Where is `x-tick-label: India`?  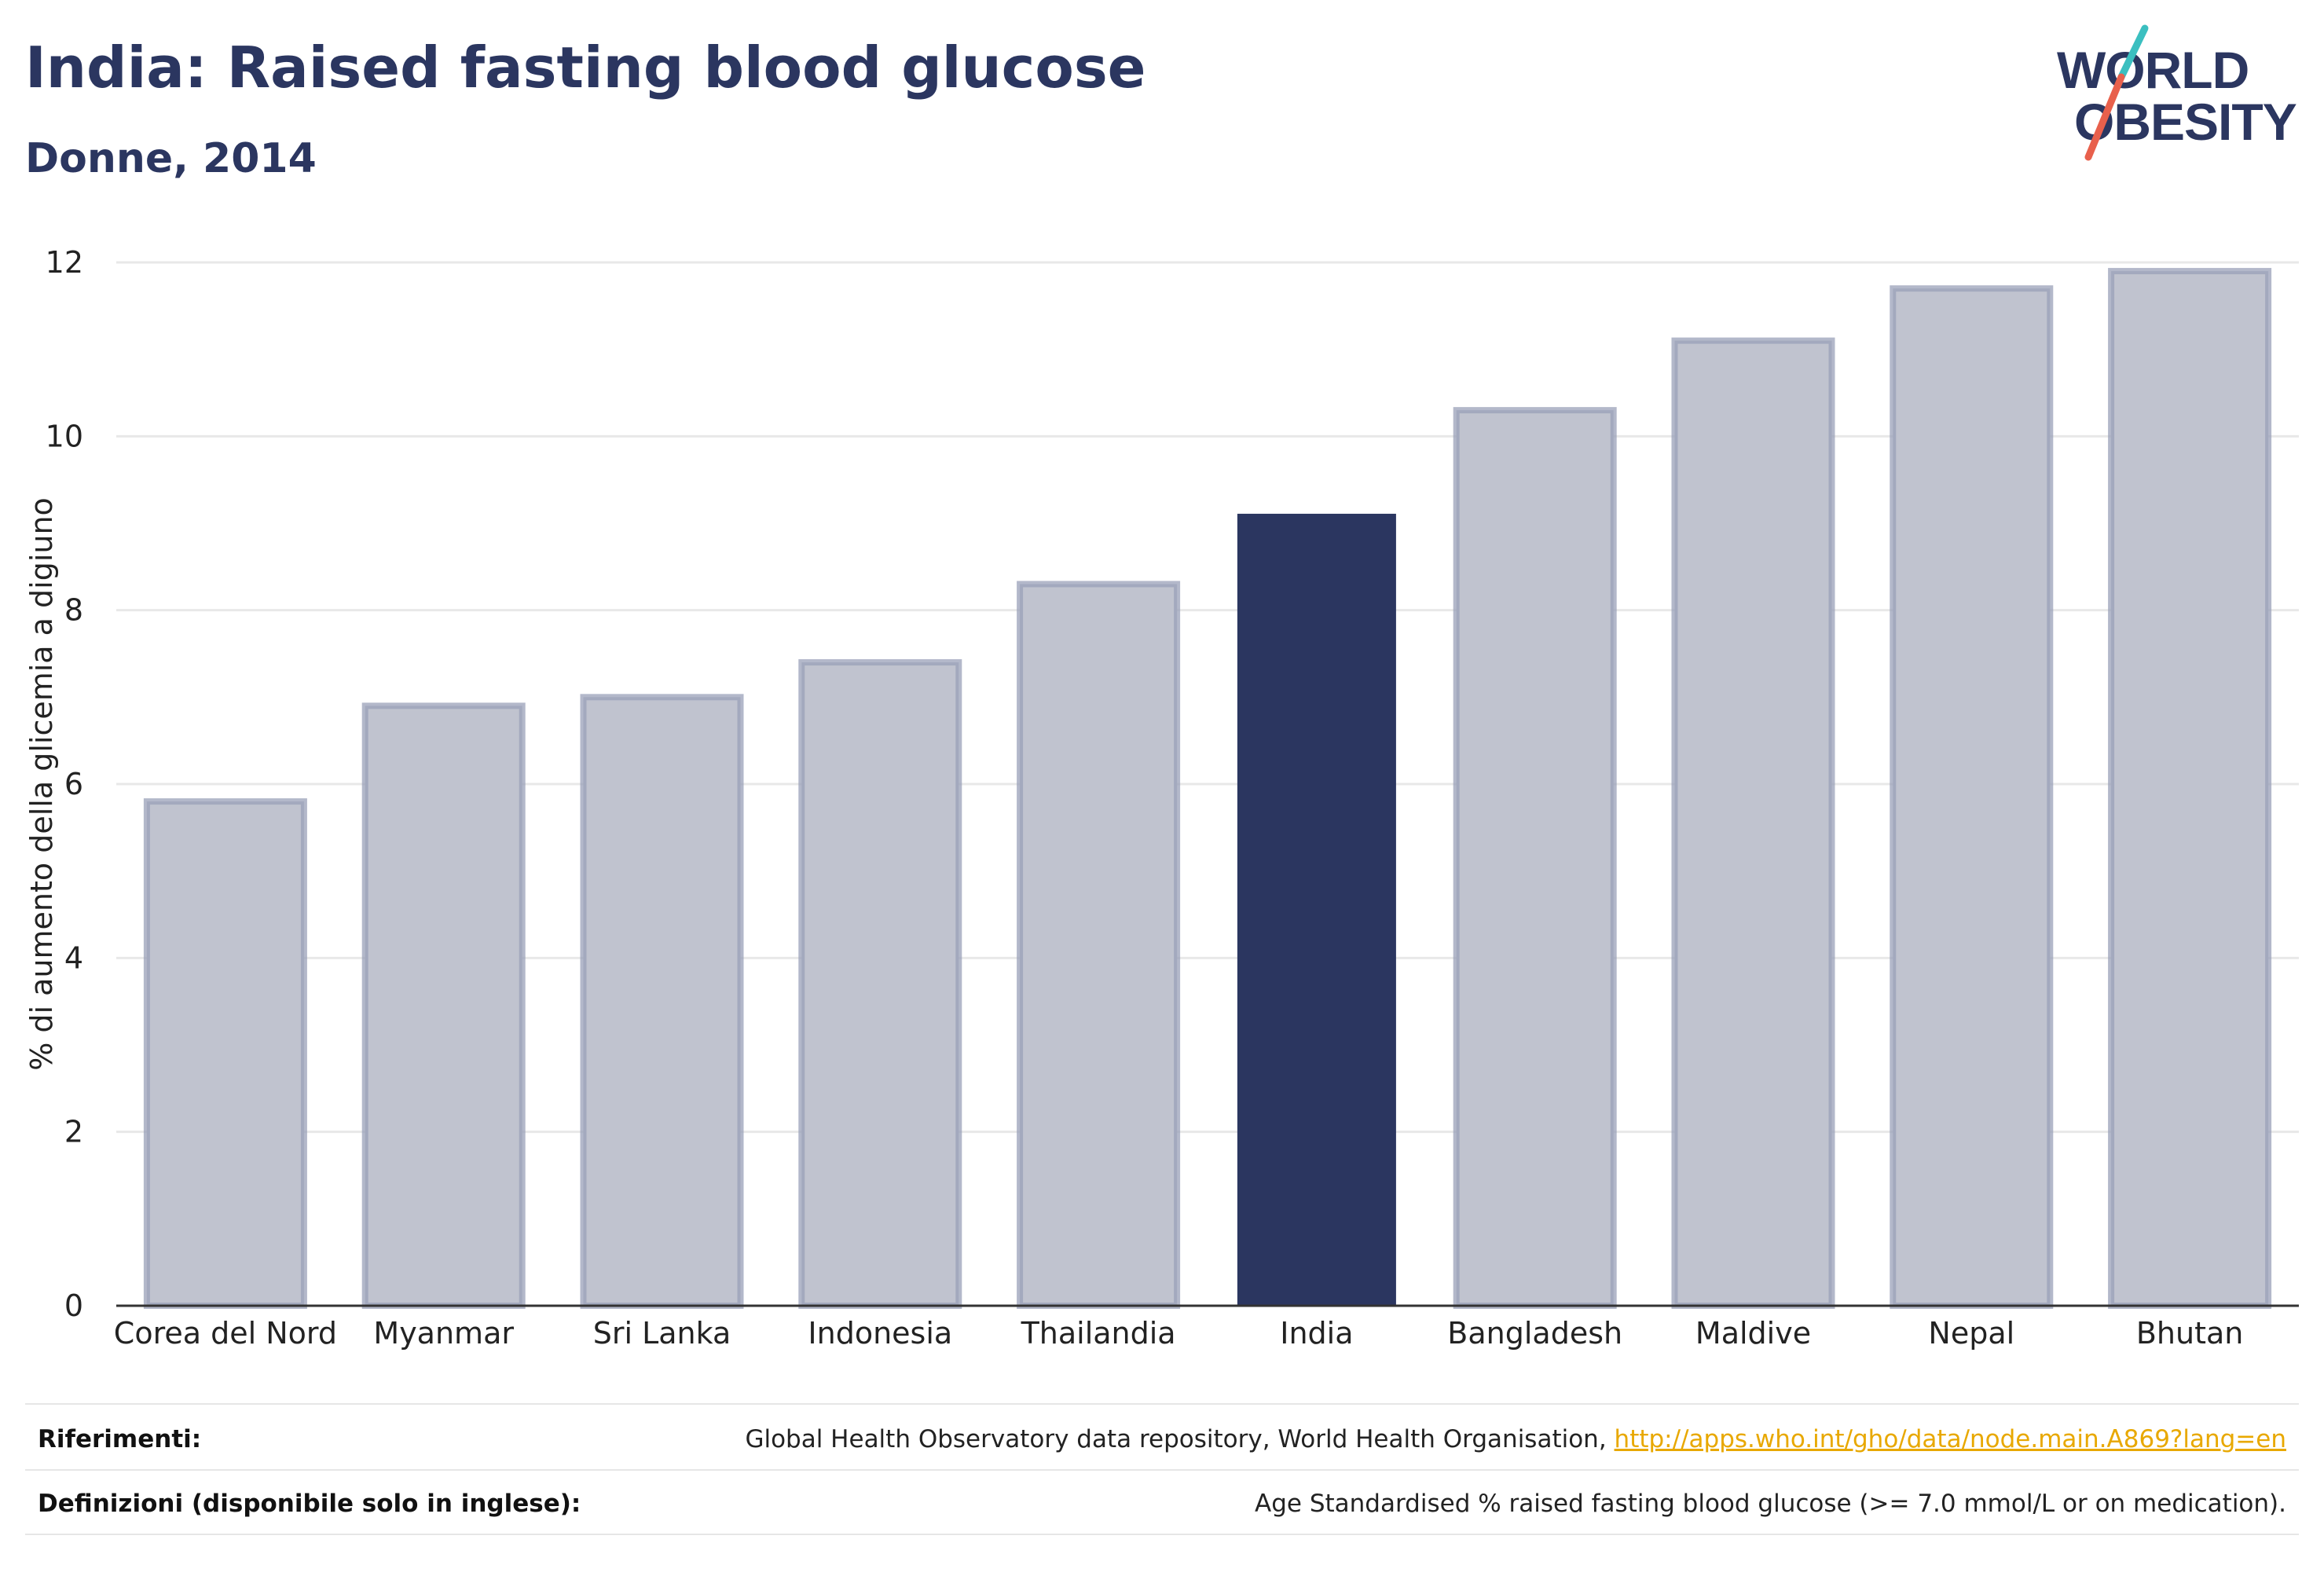 x-tick-label: India is located at coordinates (1316, 1333).